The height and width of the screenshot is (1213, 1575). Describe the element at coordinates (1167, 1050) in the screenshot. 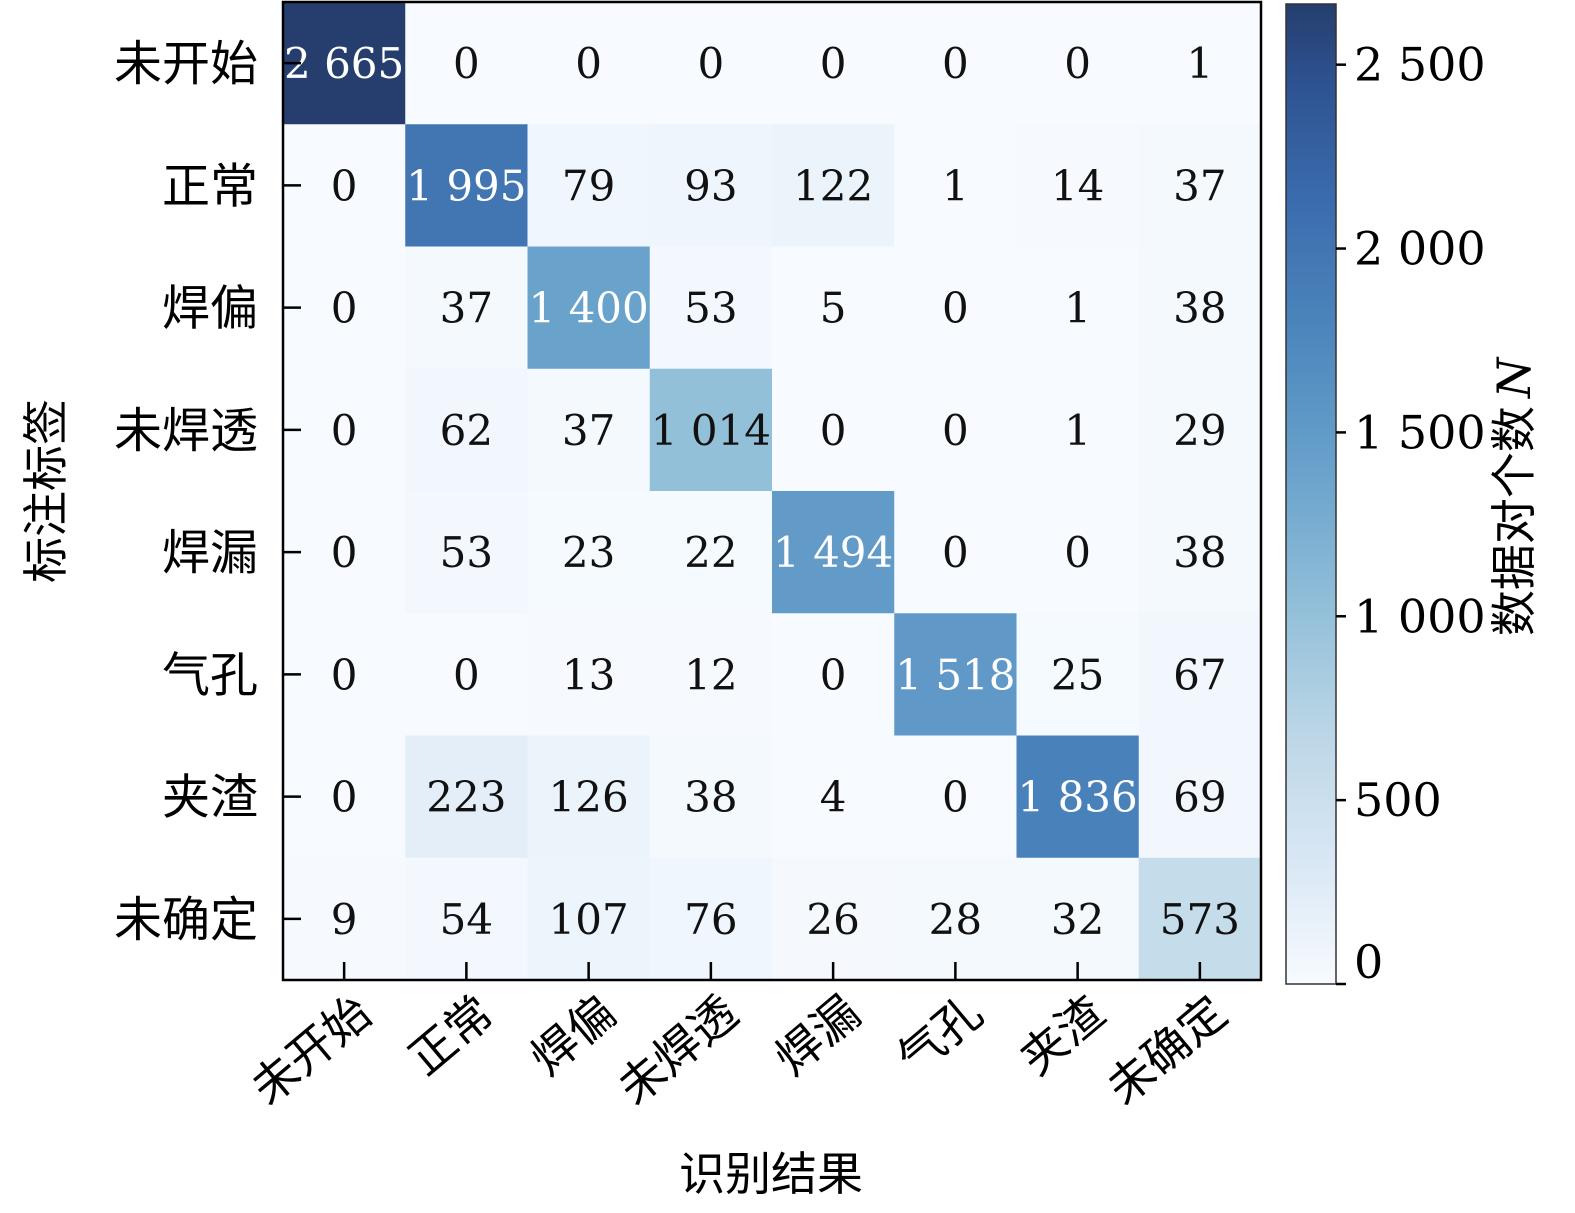

I see `x-tick-label: 未确定` at that location.